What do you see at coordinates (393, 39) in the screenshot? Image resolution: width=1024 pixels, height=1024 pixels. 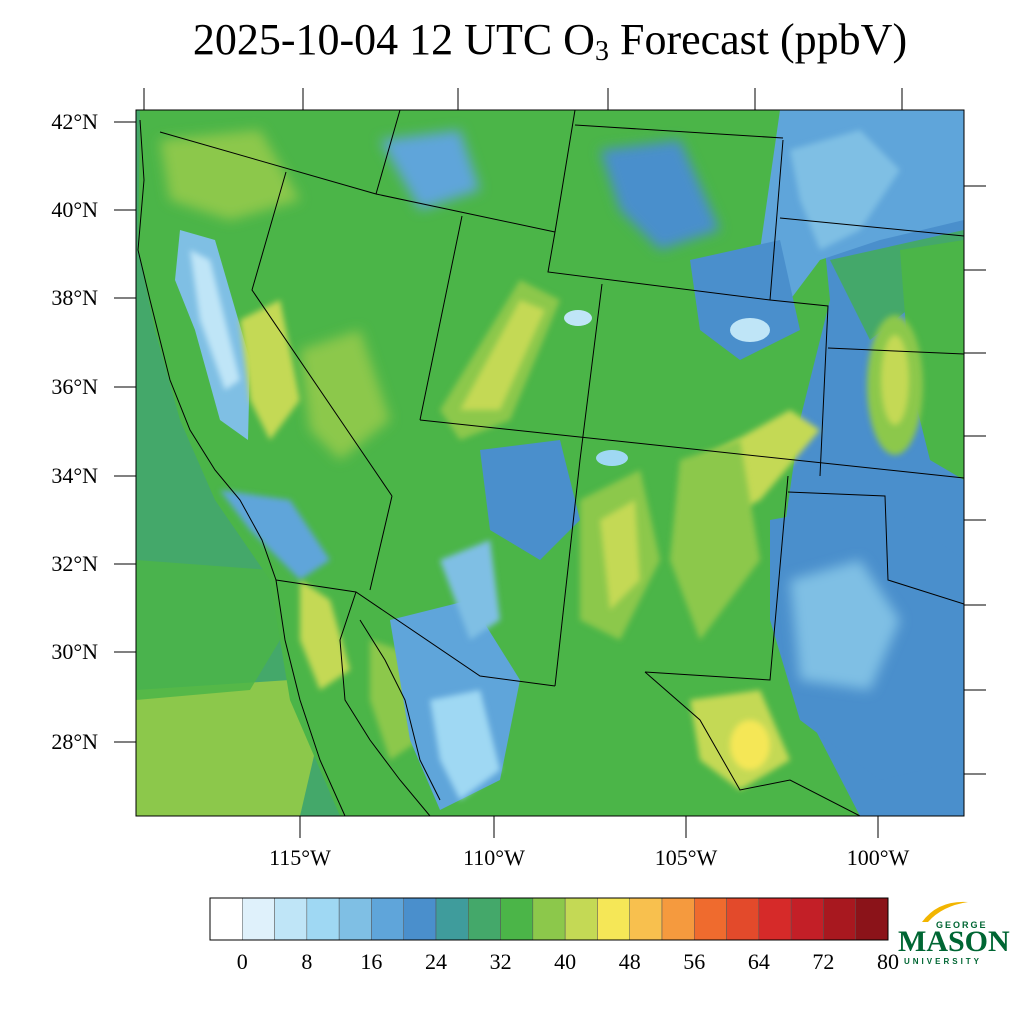 I see `title-prefix: 2025-10-04 12 UTC O` at bounding box center [393, 39].